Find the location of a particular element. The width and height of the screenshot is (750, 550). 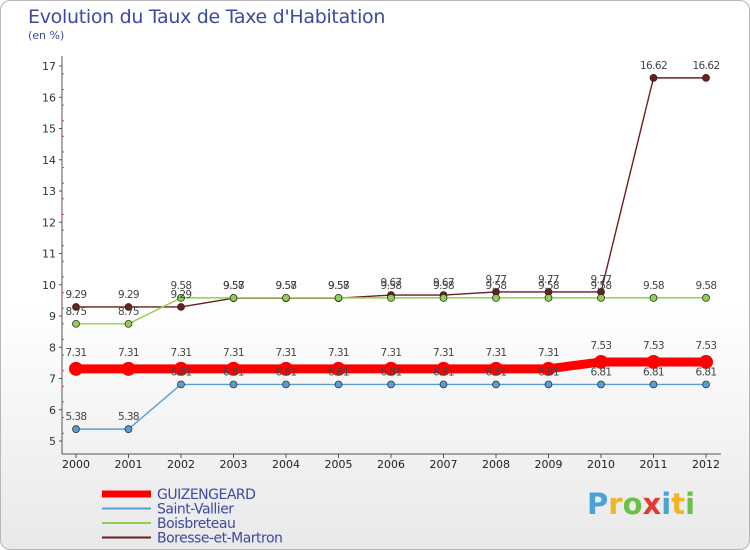

x-tick-label: 2005 is located at coordinates (339, 464).